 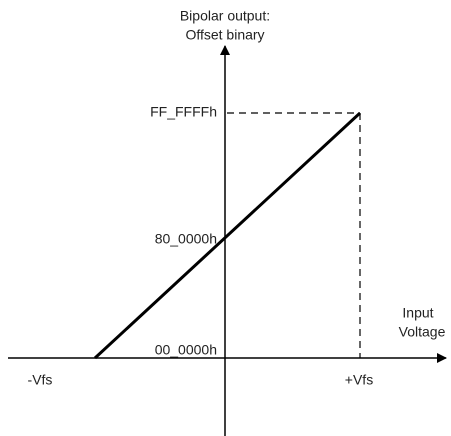 I want to click on axis-title: Offset binary, so click(x=224, y=35).